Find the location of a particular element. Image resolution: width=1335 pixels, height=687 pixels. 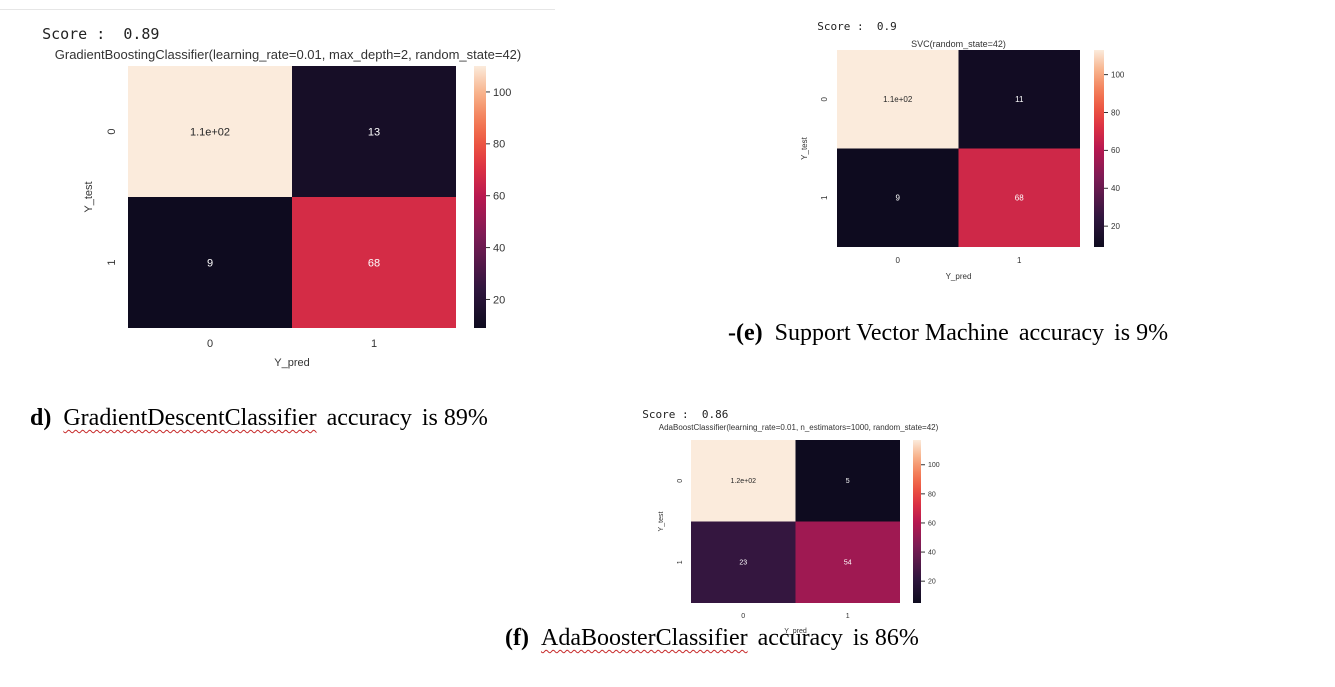

score-readout-ada: Score : 0.86 is located at coordinates (678, 408).